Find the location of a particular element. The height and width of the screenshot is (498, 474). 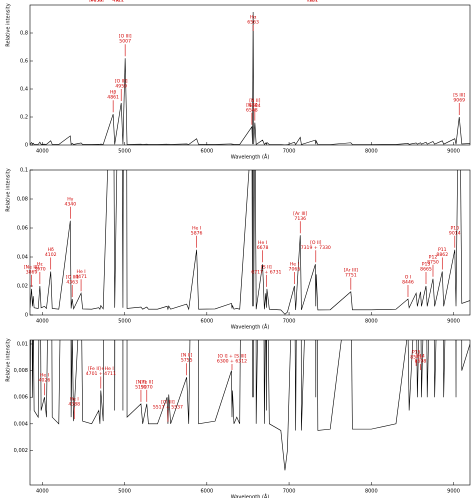

annotation-label: 4102 is located at coordinates (51, 255).